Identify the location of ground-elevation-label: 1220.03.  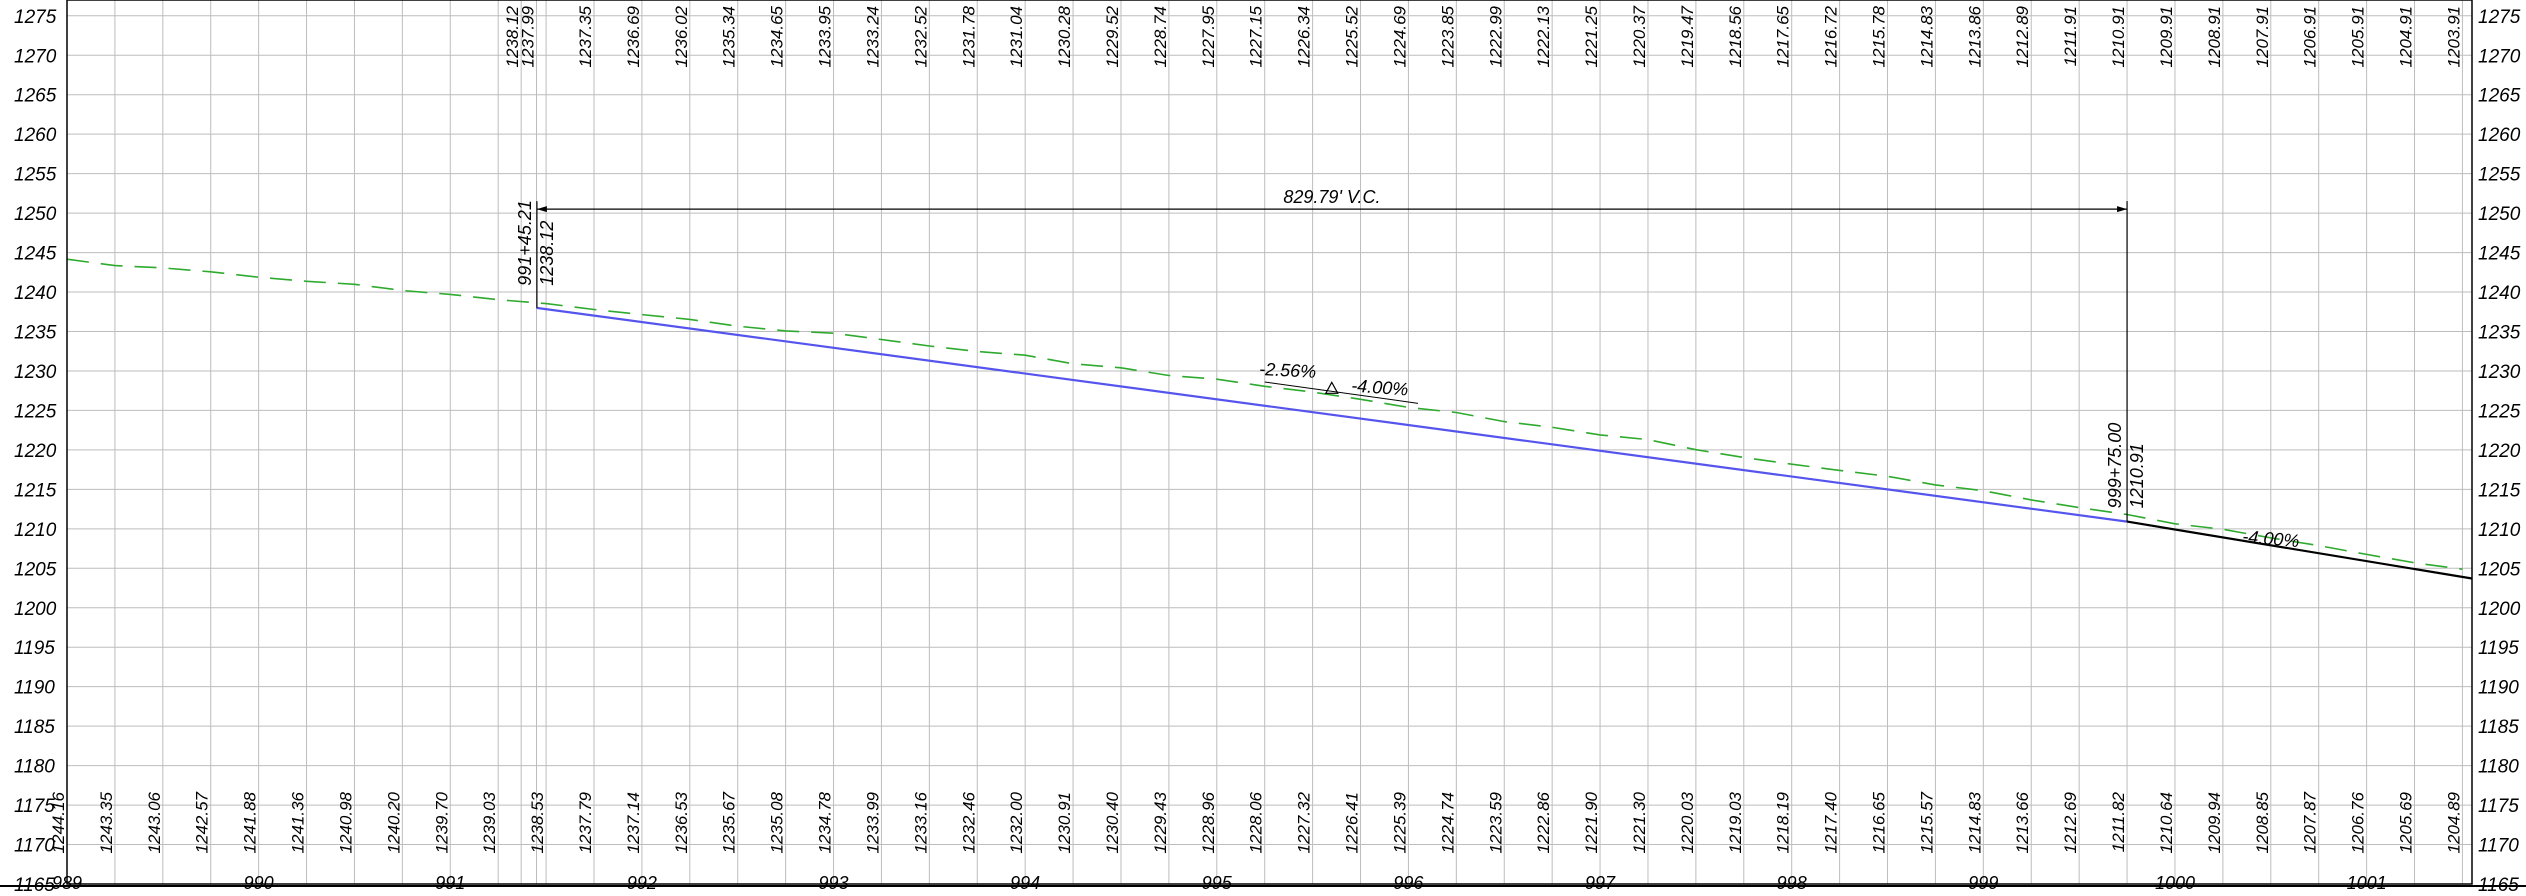
(1687, 822).